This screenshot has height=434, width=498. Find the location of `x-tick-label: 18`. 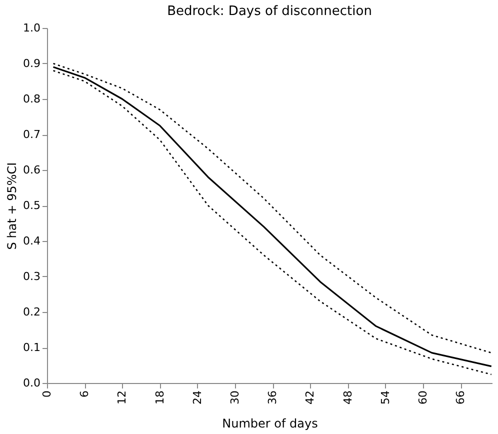

x-tick-label: 18 is located at coordinates (159, 397).